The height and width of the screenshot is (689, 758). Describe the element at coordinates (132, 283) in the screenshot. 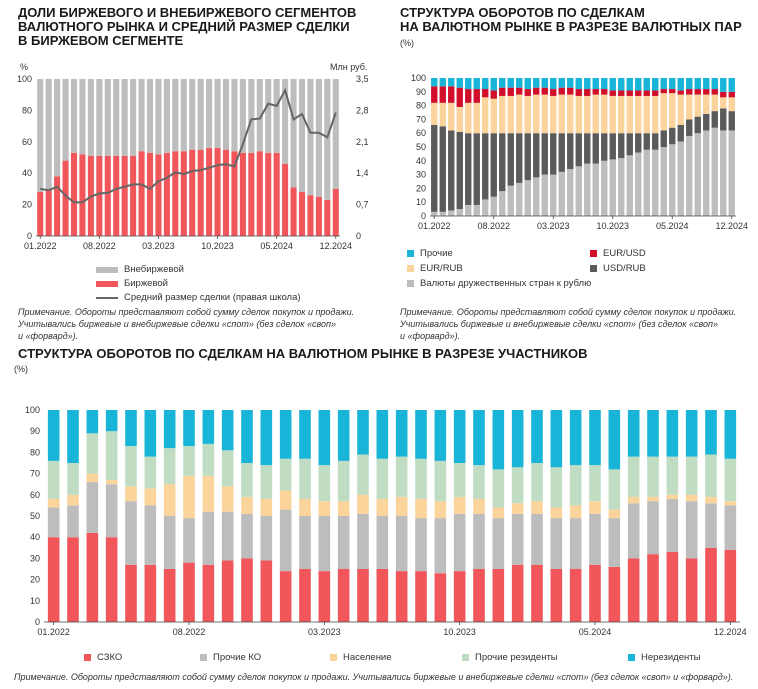

I see `legend-exchange: Биржевой` at that location.